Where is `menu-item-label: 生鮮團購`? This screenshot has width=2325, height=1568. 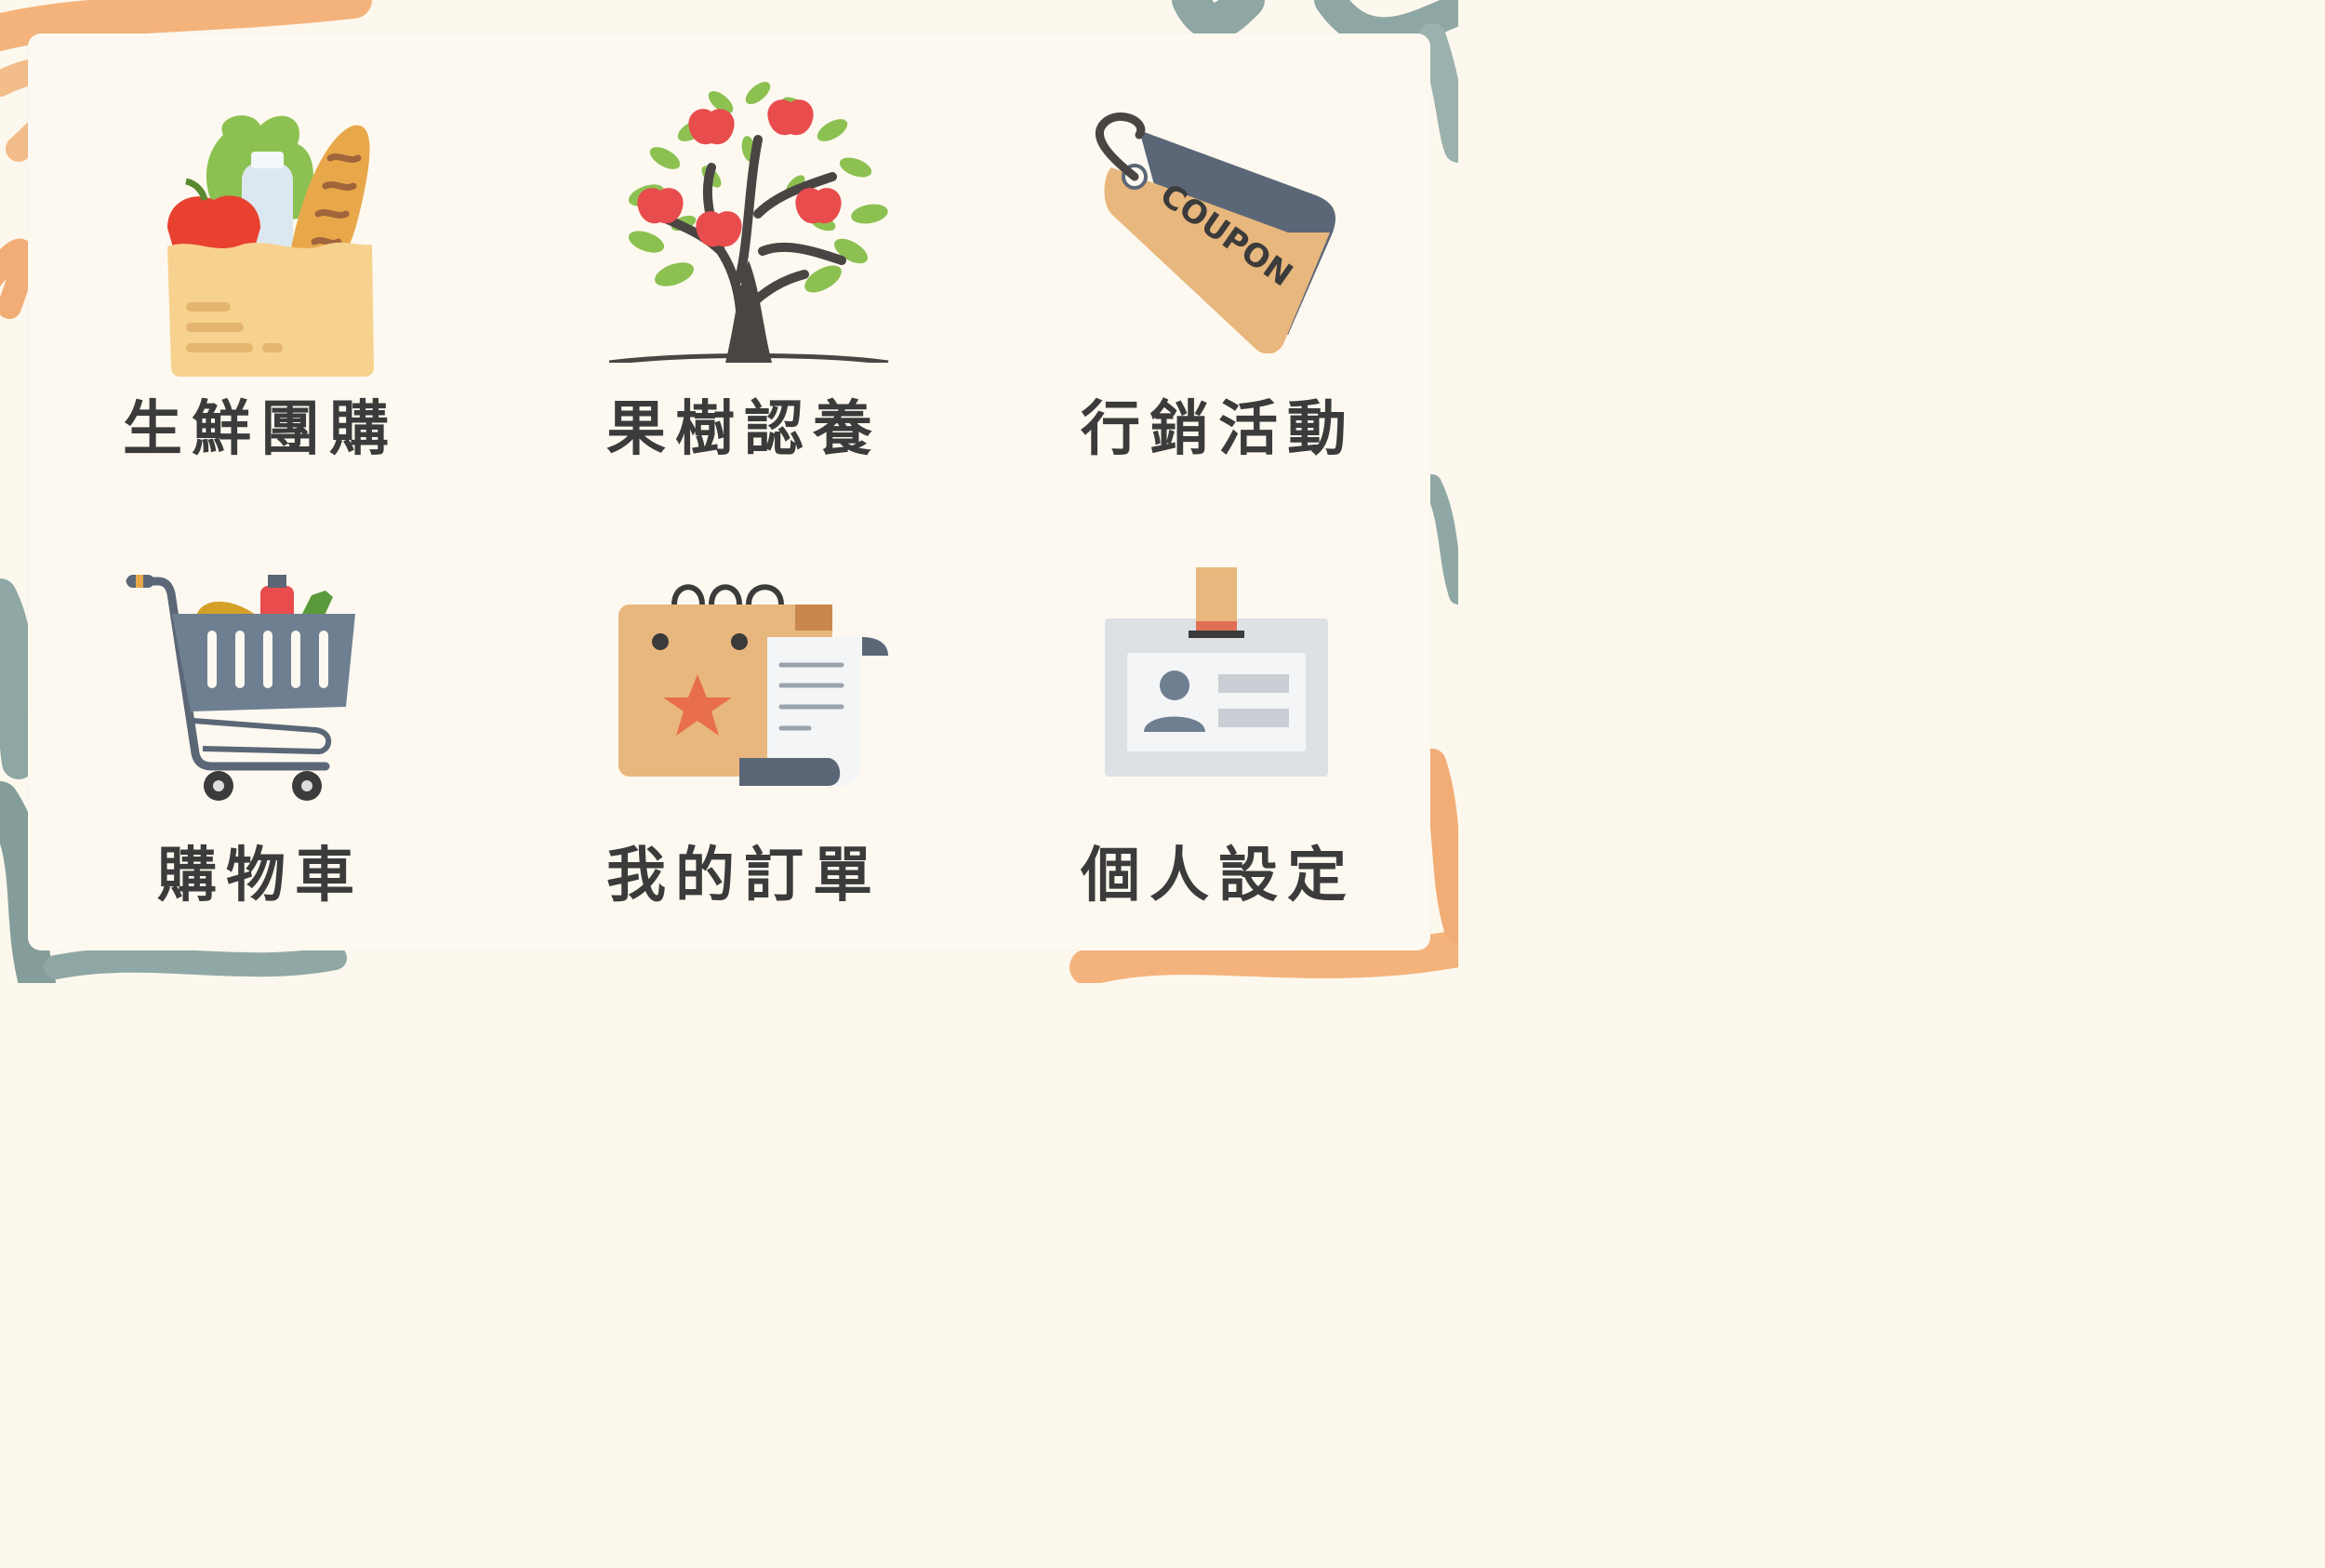
menu-item-label: 生鮮團購 is located at coordinates (260, 429).